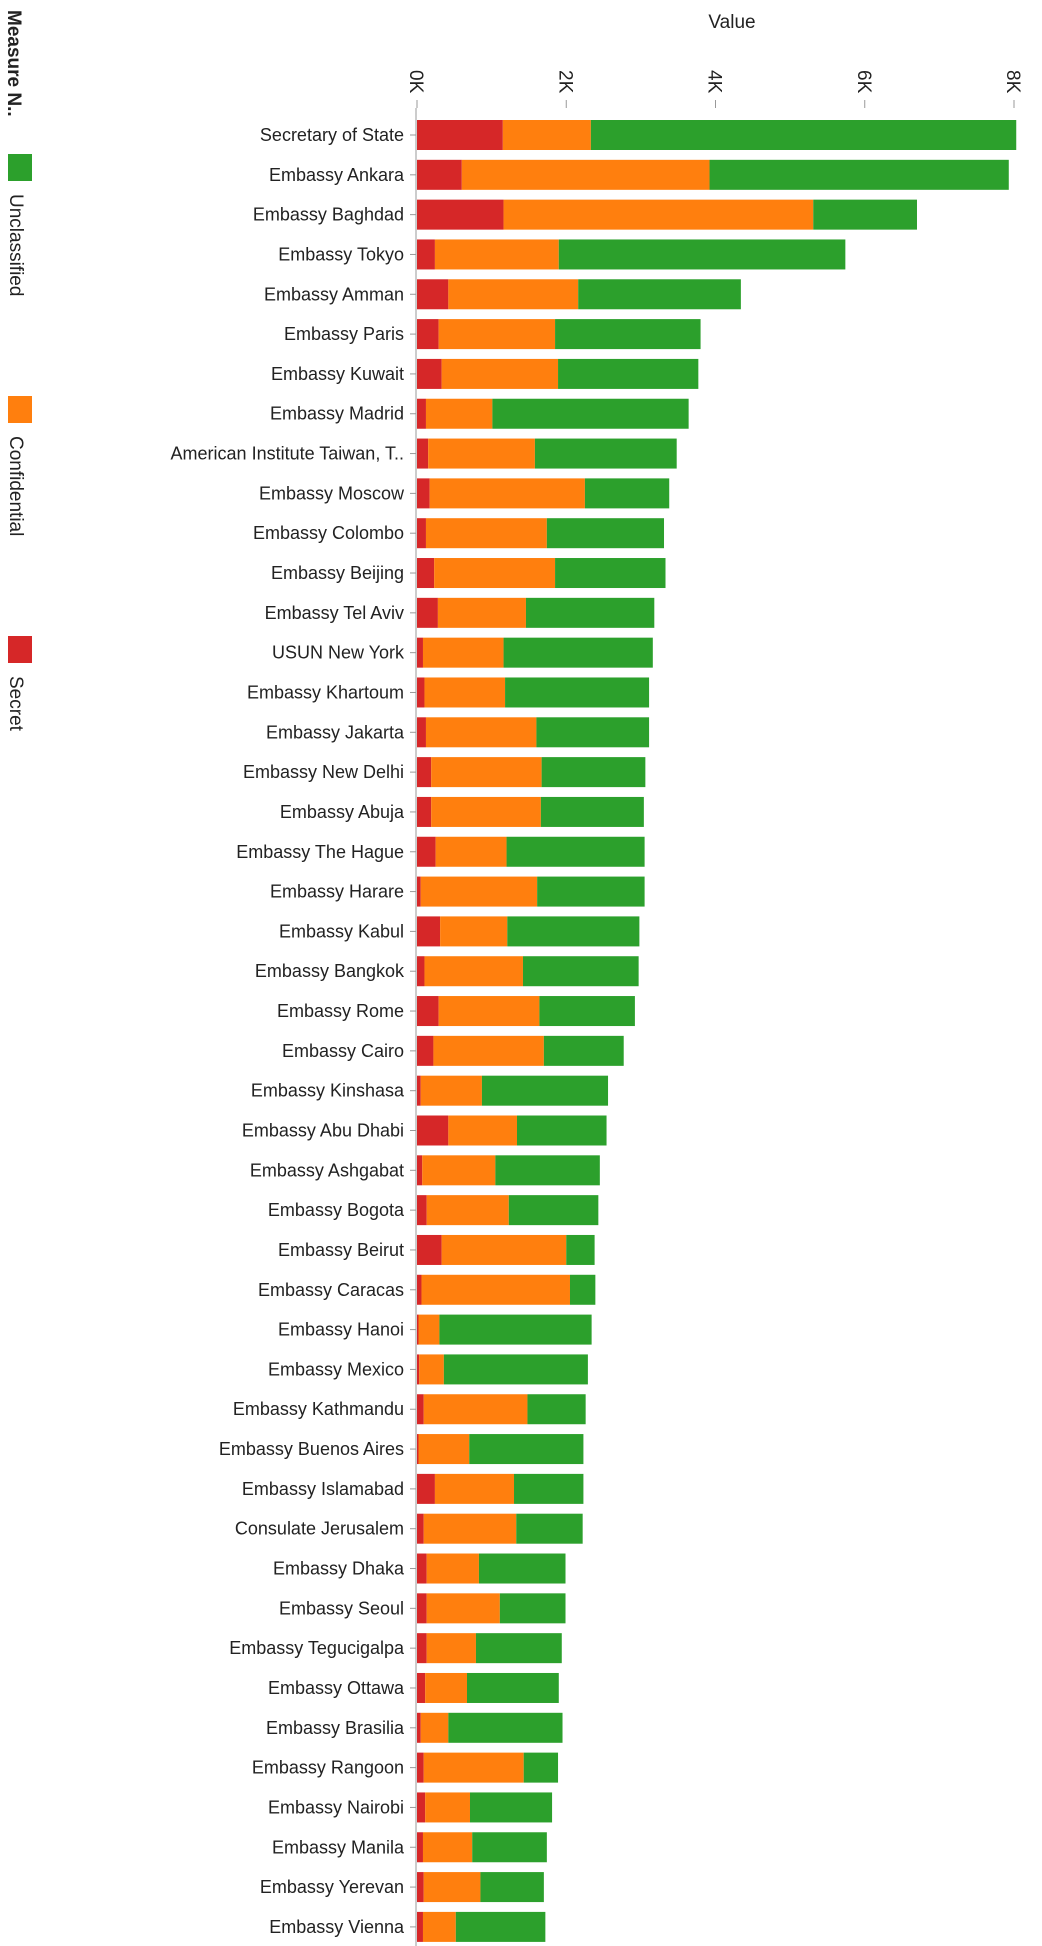 This screenshot has width=1042, height=1946. What do you see at coordinates (582, 1289) in the screenshot?
I see `bar-segment-unclassified-embassy-caracas` at bounding box center [582, 1289].